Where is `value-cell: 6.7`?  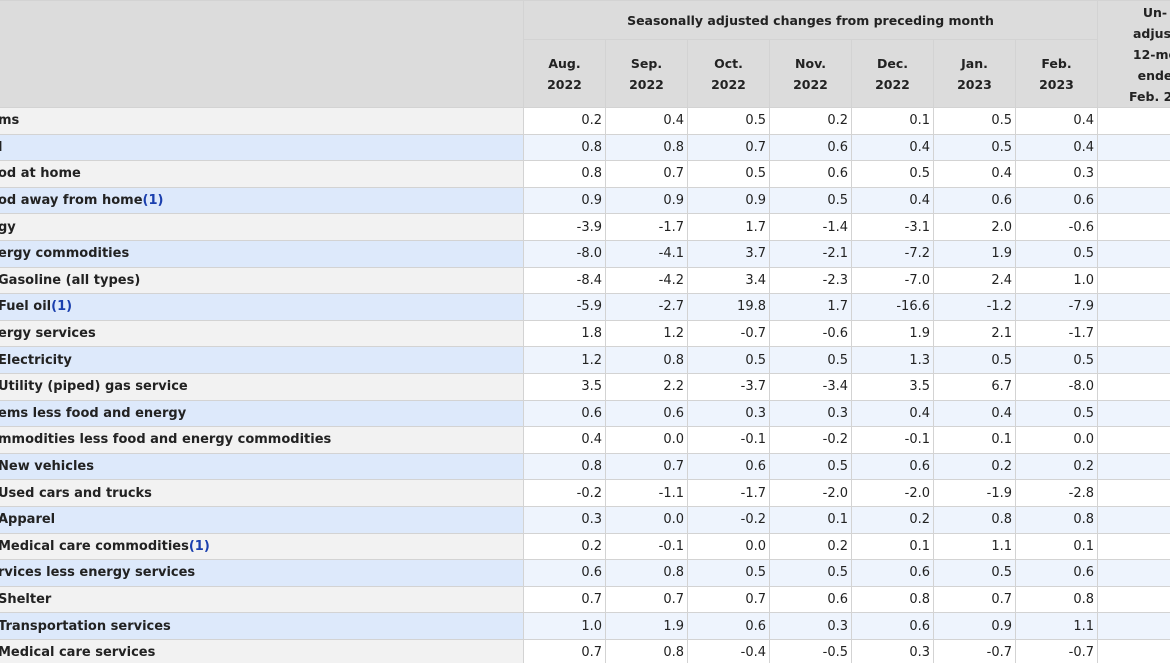
value-cell: 6.7 is located at coordinates (974, 386).